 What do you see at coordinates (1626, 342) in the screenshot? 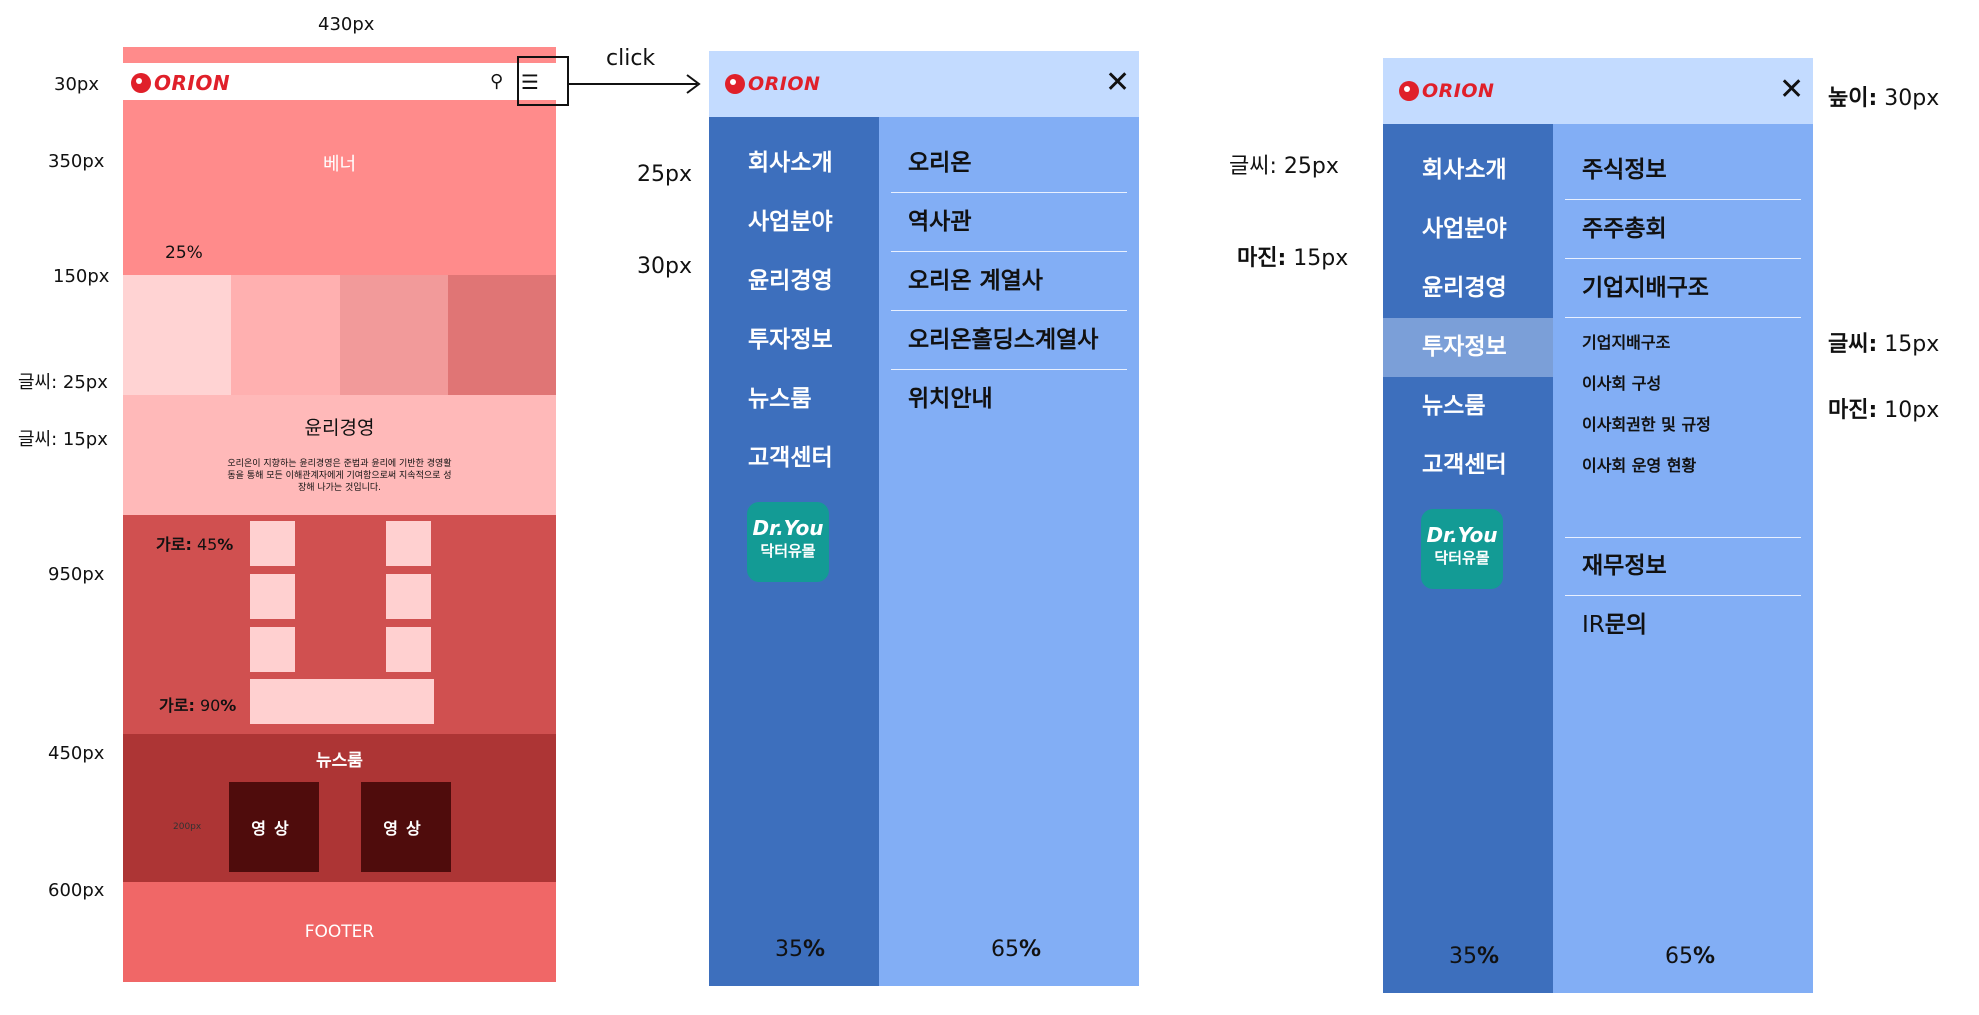
I see `menu2-sub-item-1: 기업지배구조` at bounding box center [1626, 342].